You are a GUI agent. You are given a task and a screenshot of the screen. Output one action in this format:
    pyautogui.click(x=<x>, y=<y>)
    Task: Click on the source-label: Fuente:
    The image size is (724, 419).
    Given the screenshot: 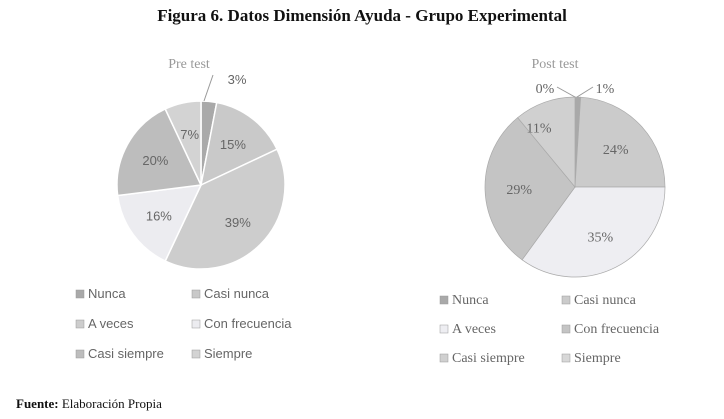 What is the action you would take?
    pyautogui.click(x=37, y=403)
    